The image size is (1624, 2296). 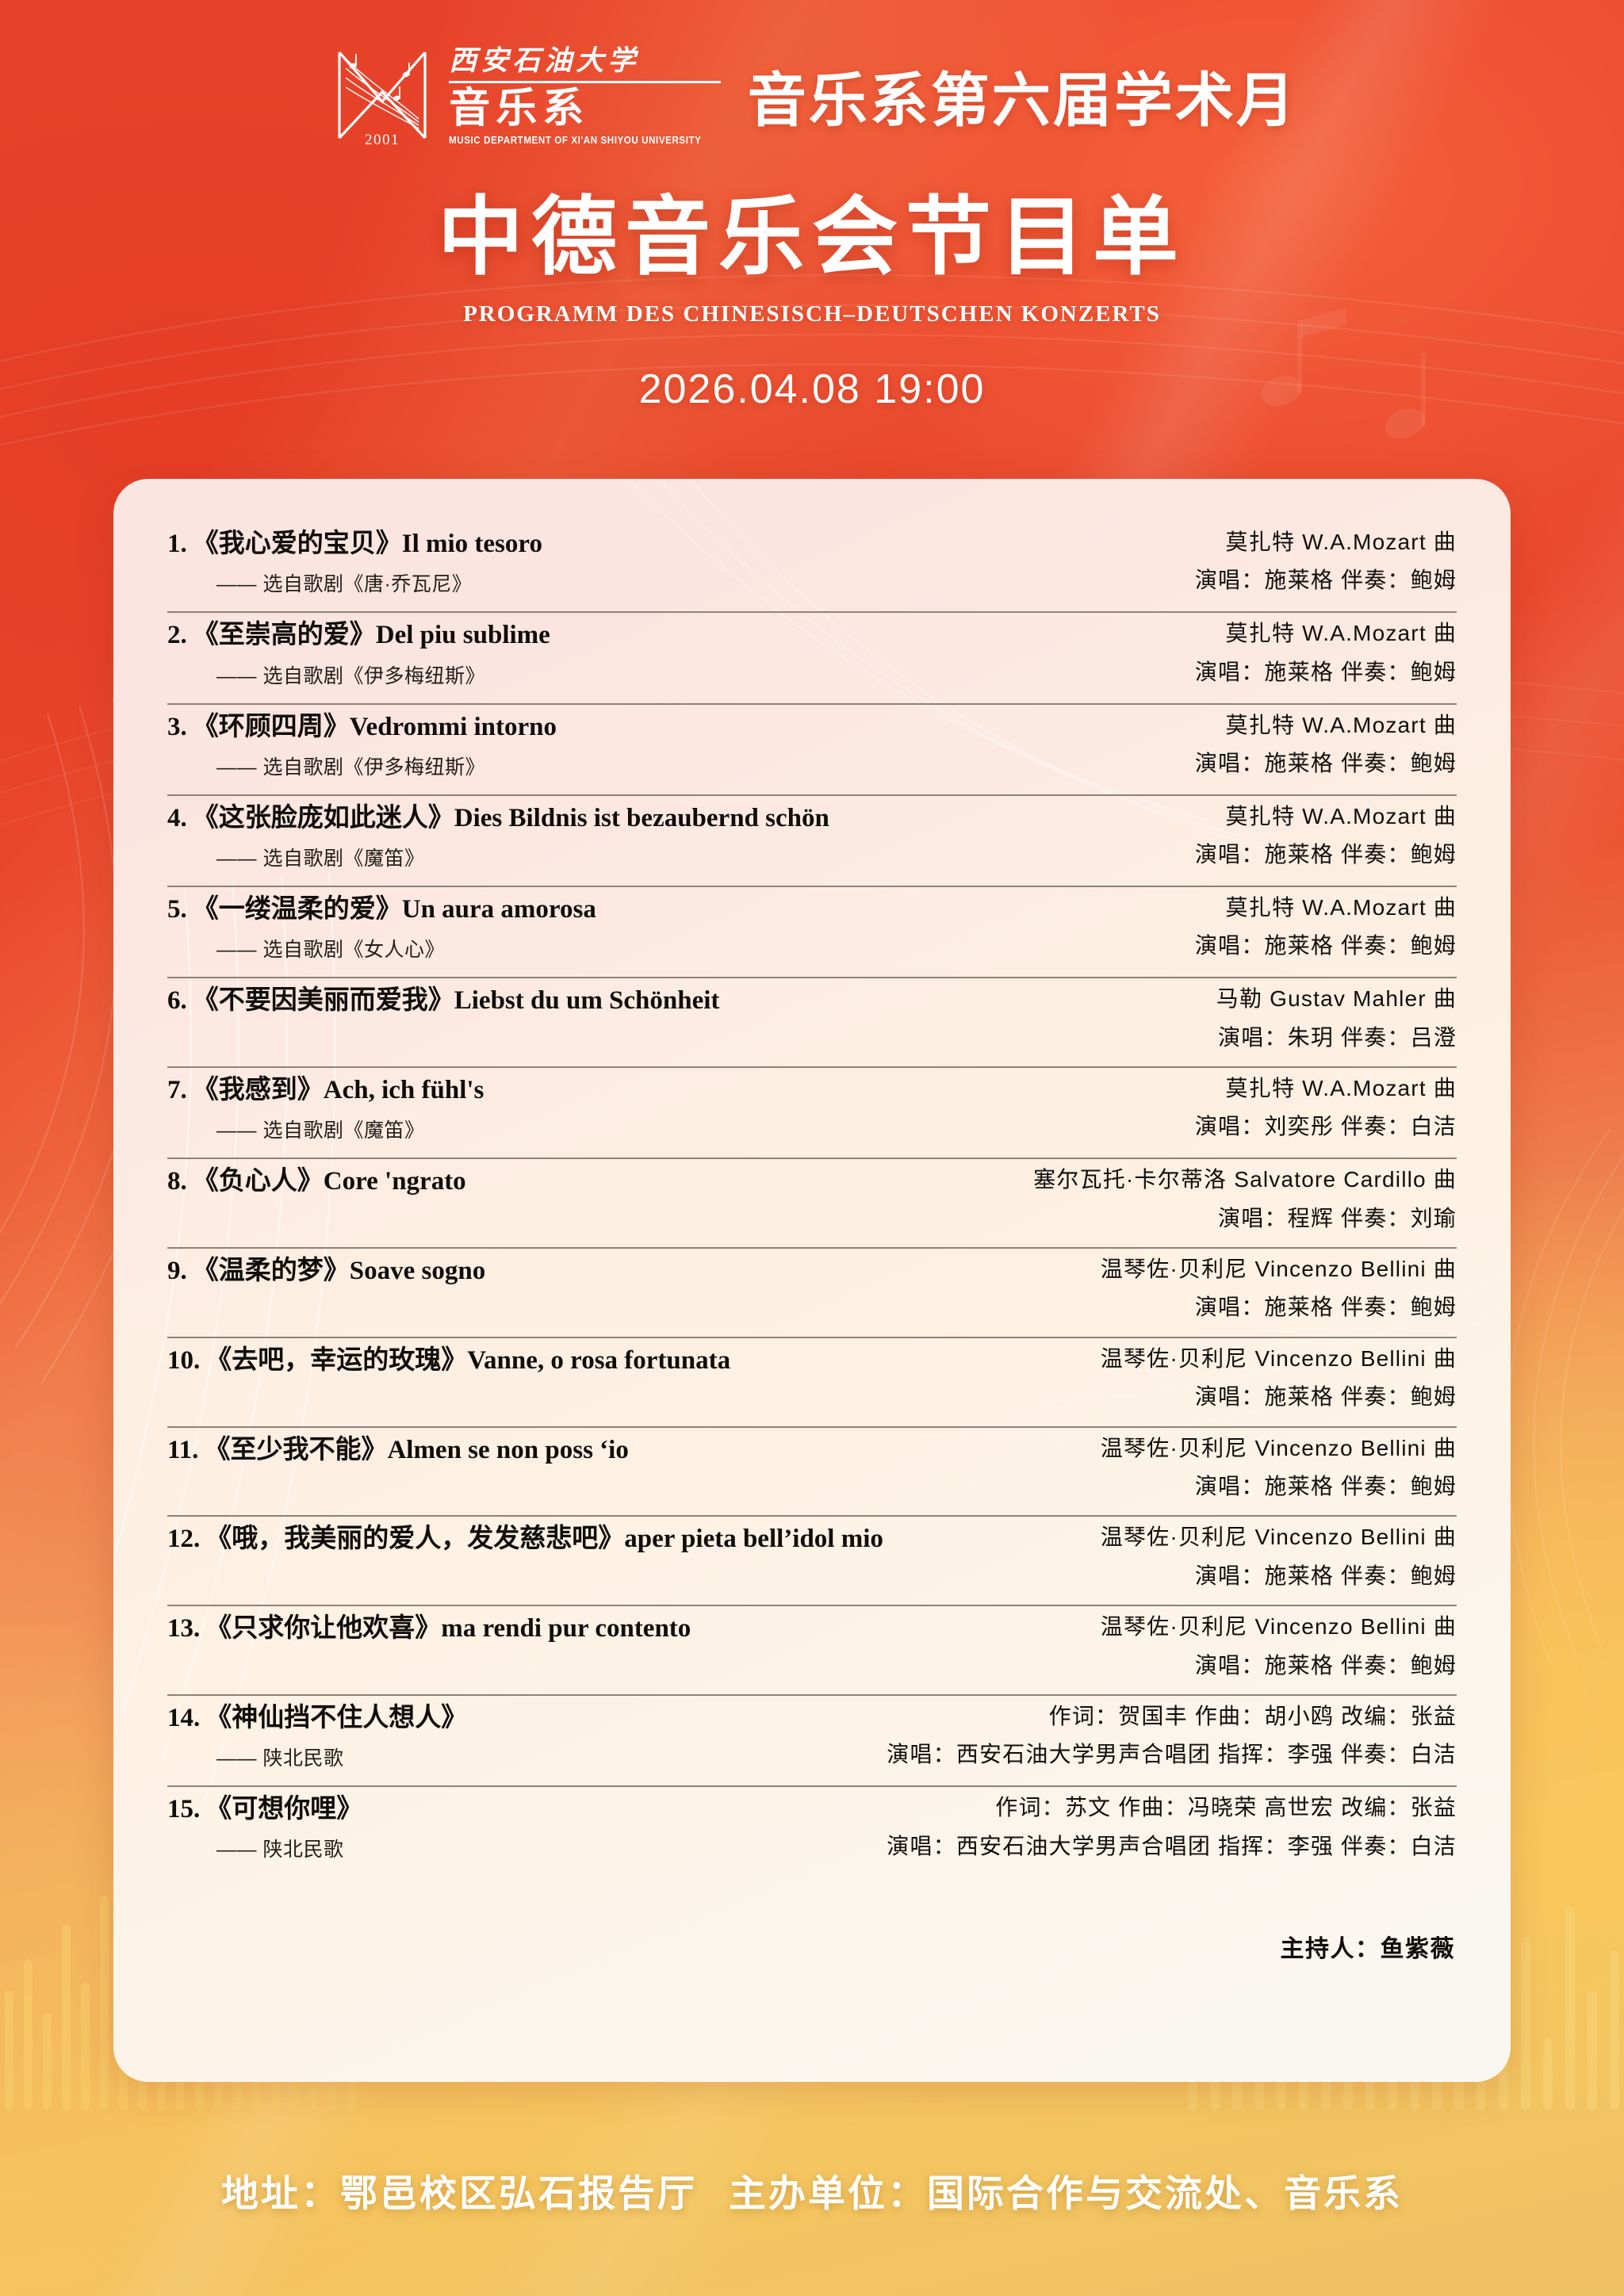 What do you see at coordinates (811, 238) in the screenshot?
I see `poster-main-title: 中德音乐会节目单` at bounding box center [811, 238].